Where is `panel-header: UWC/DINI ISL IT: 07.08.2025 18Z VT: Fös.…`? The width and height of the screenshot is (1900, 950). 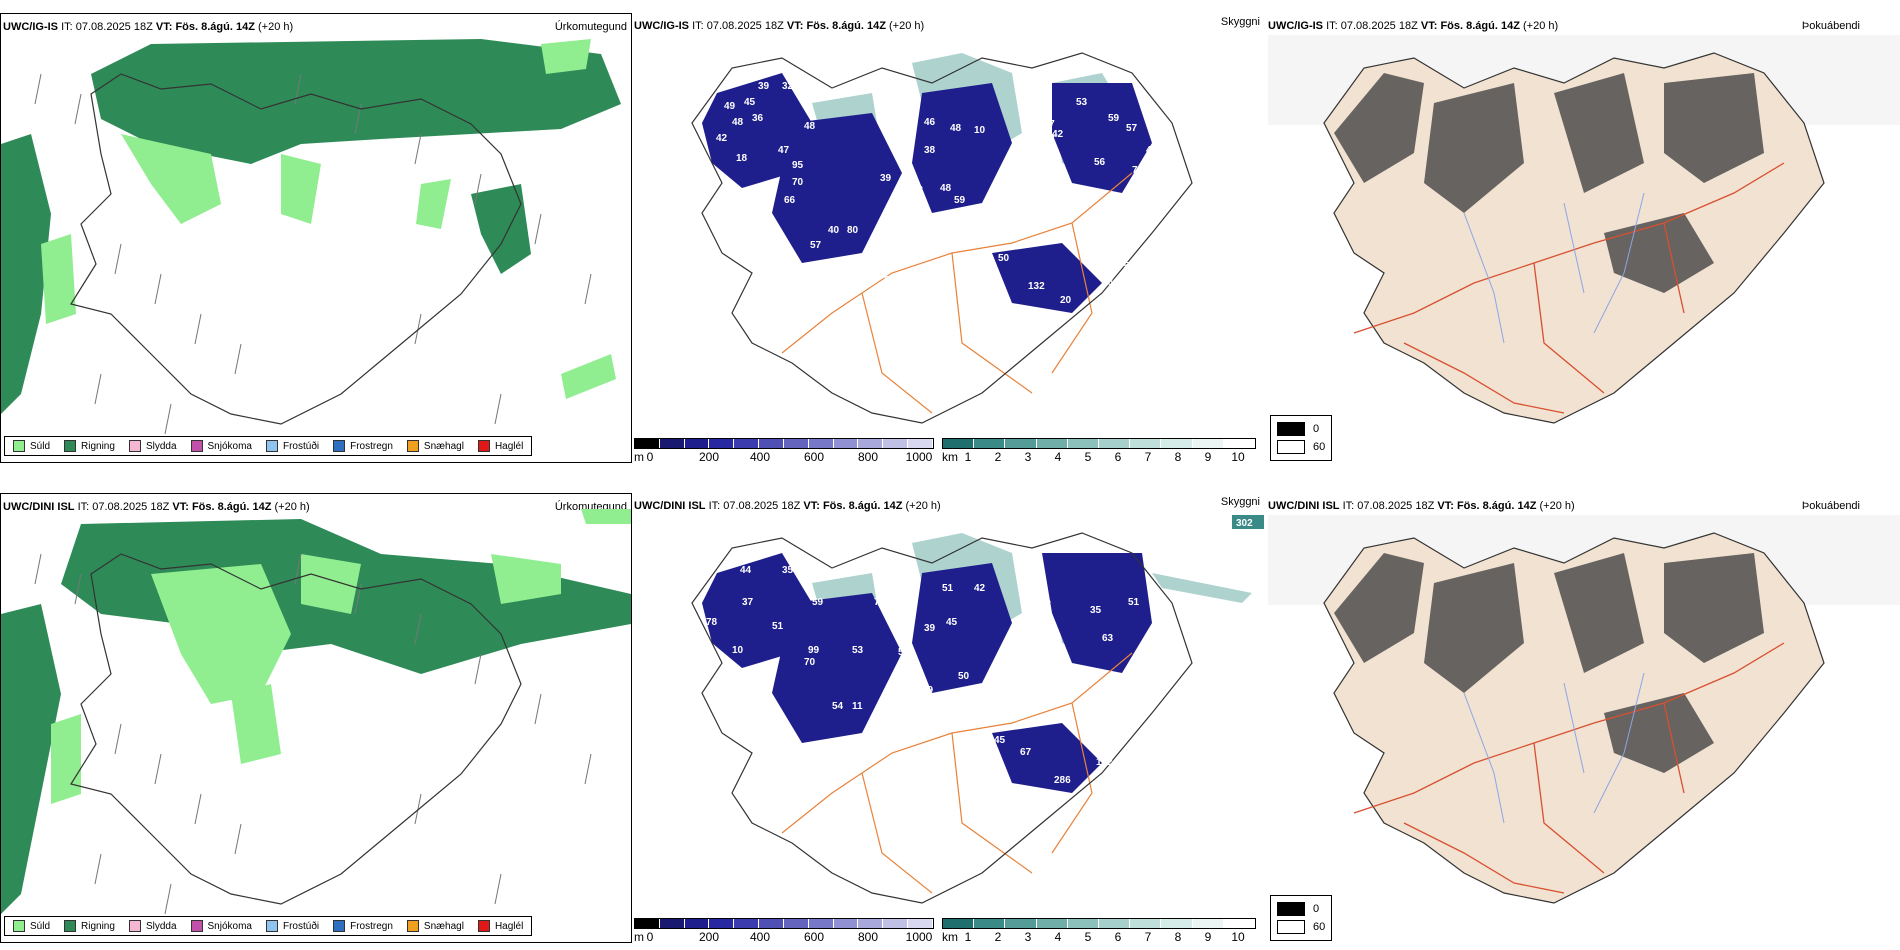
panel-header: UWC/DINI ISL IT: 07.08.2025 18Z VT: Fös.… is located at coordinates (1421, 506).